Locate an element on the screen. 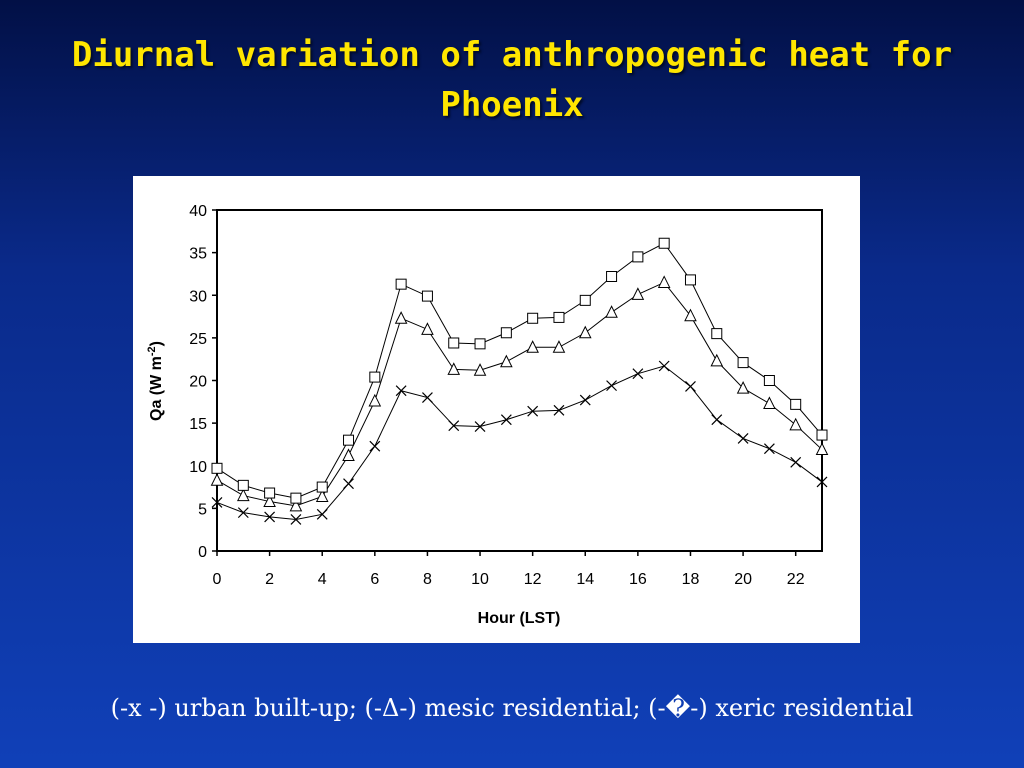  y-tick-label: 15 is located at coordinates (198, 424).